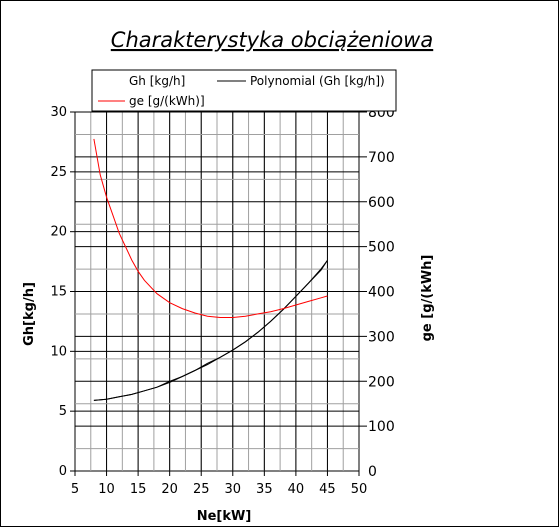 This screenshot has height=528, width=559. What do you see at coordinates (427, 298) in the screenshot?
I see `y-right-axis-label: ge [g/(kWh]` at bounding box center [427, 298].